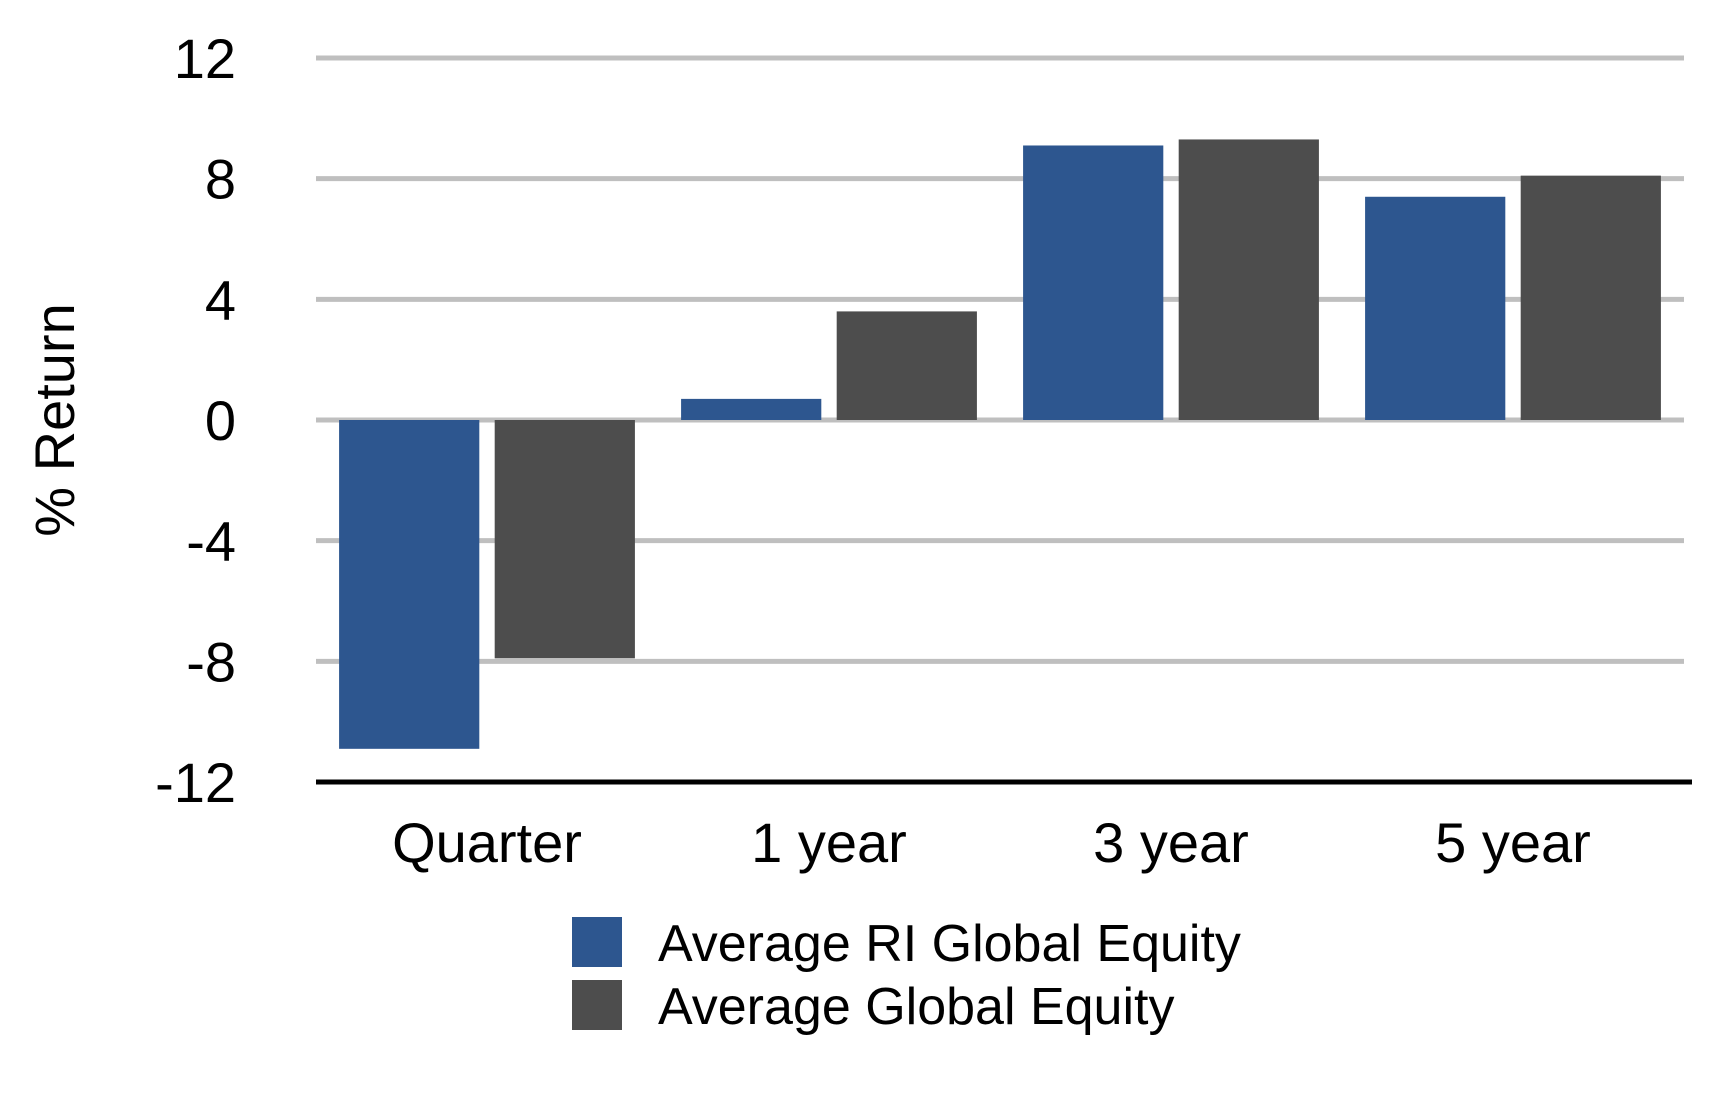 Image resolution: width=1714 pixels, height=1094 pixels. Describe the element at coordinates (220, 179) in the screenshot. I see `y-tick-label: 8` at that location.